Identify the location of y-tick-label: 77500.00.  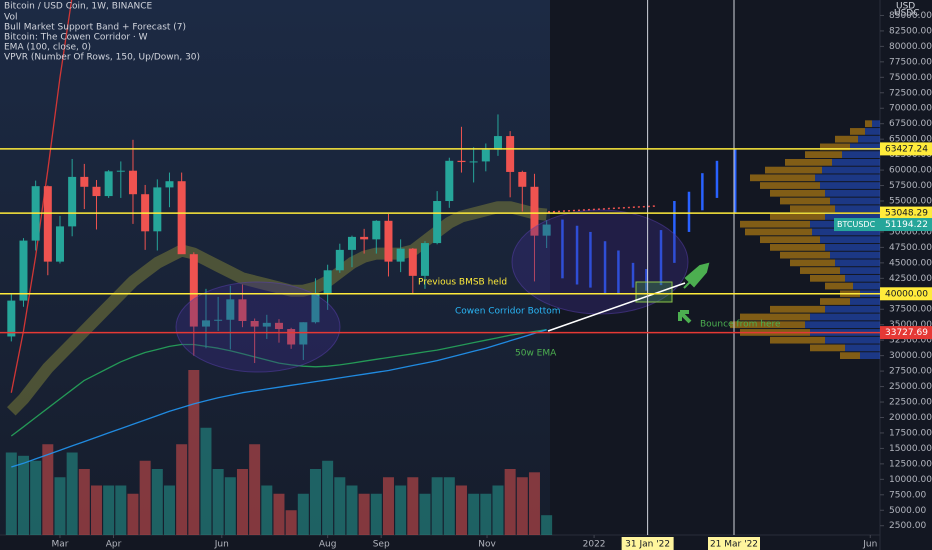
(910, 62).